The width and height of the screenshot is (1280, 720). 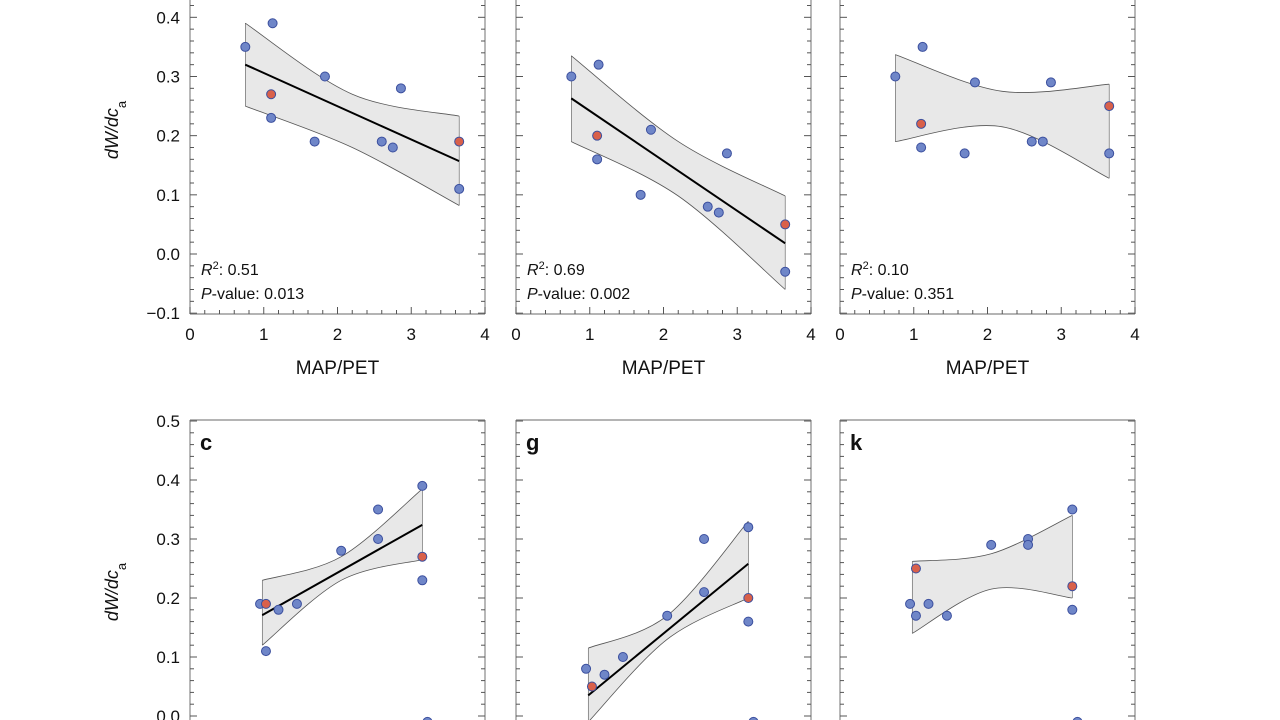 What do you see at coordinates (252, 294) in the screenshot?
I see `p-value-label: P-value: 0.013` at bounding box center [252, 294].